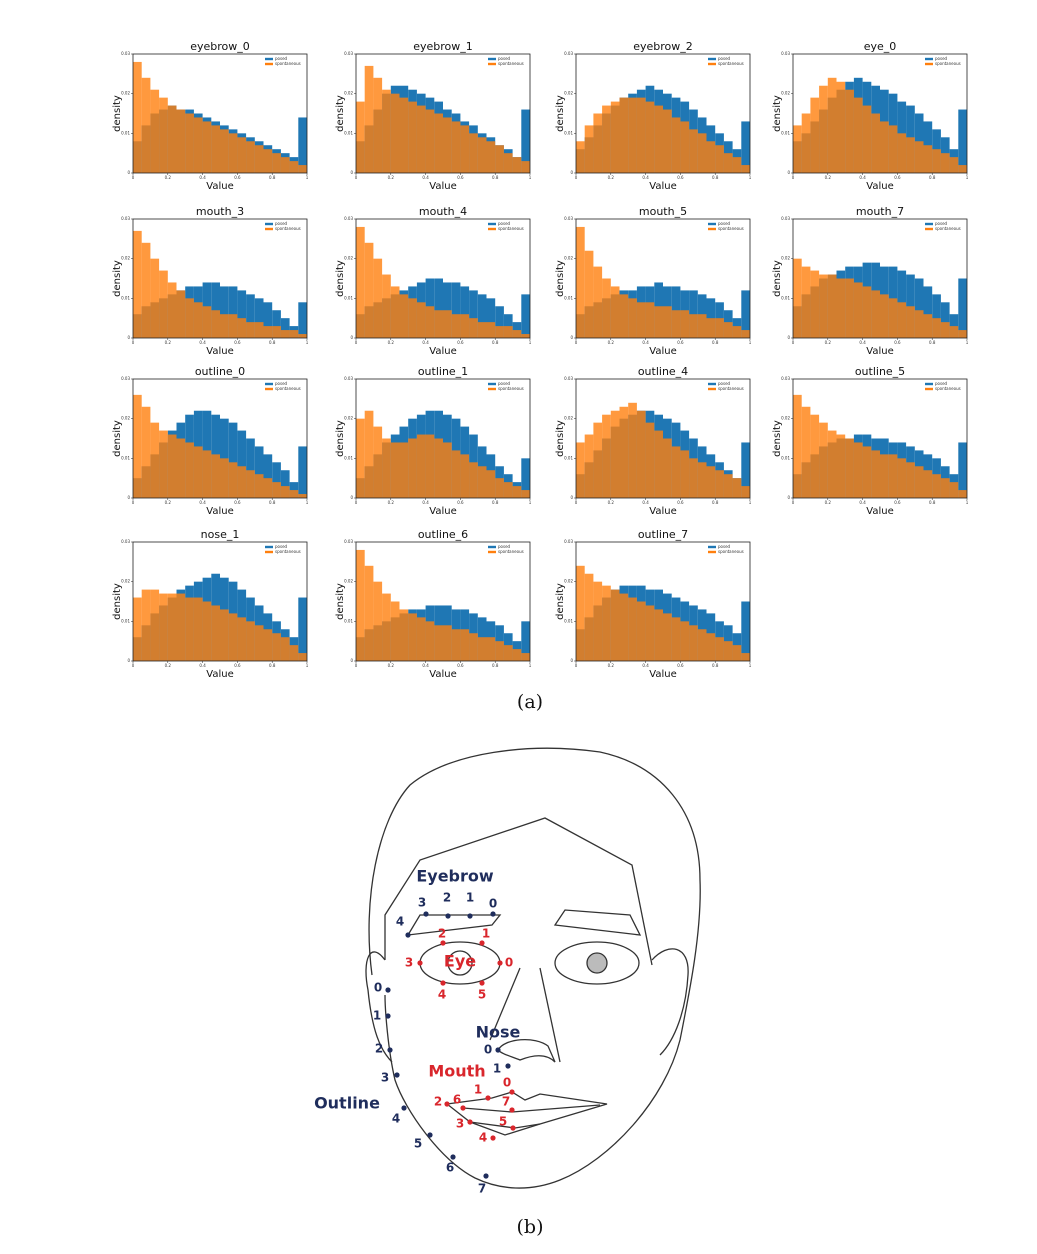 The image size is (1037, 1254). I want to click on region-label: Outline, so click(347, 1103).